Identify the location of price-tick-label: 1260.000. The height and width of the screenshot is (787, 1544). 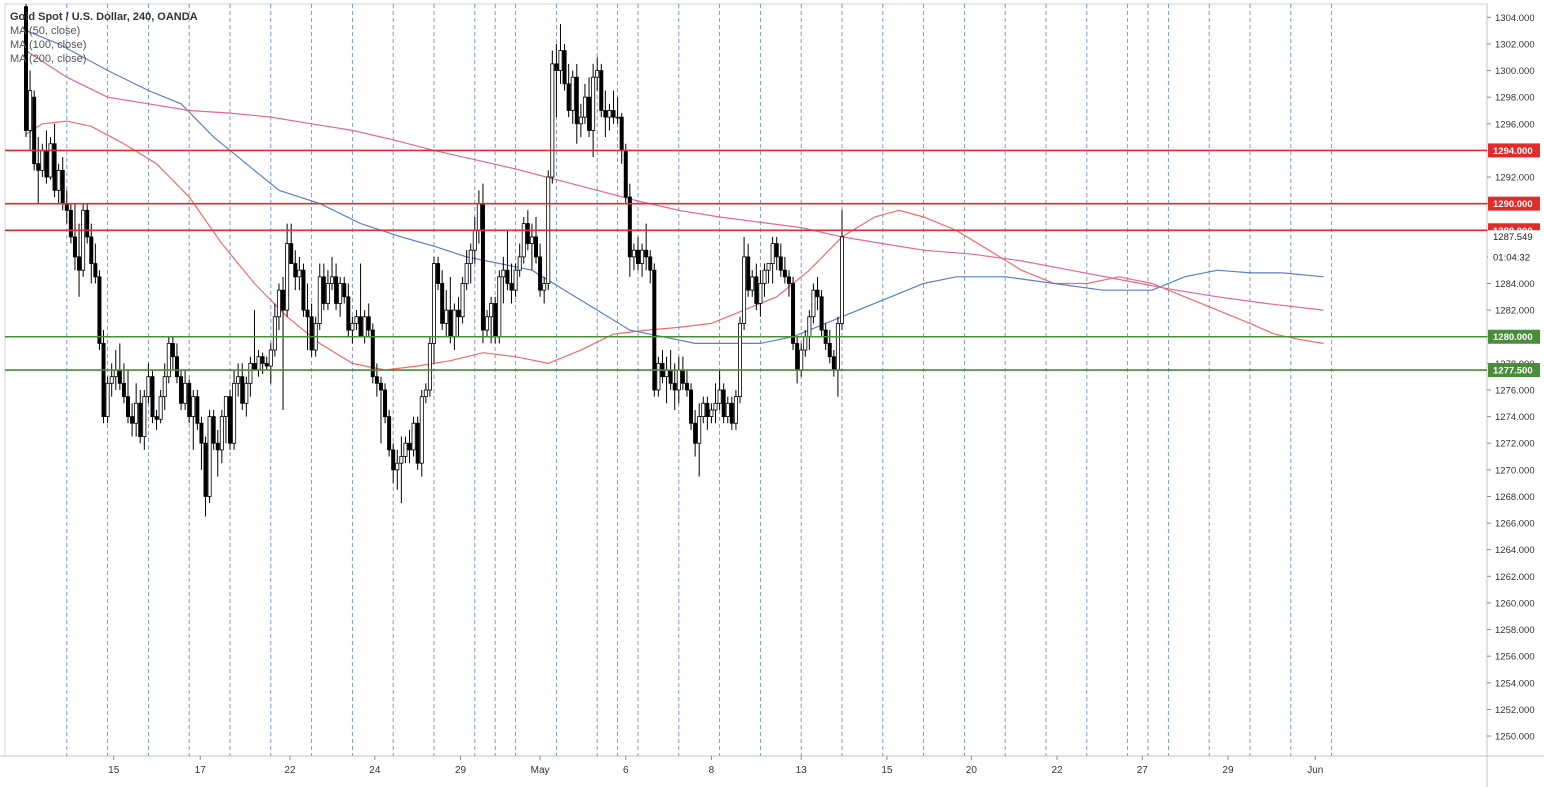
(1515, 603).